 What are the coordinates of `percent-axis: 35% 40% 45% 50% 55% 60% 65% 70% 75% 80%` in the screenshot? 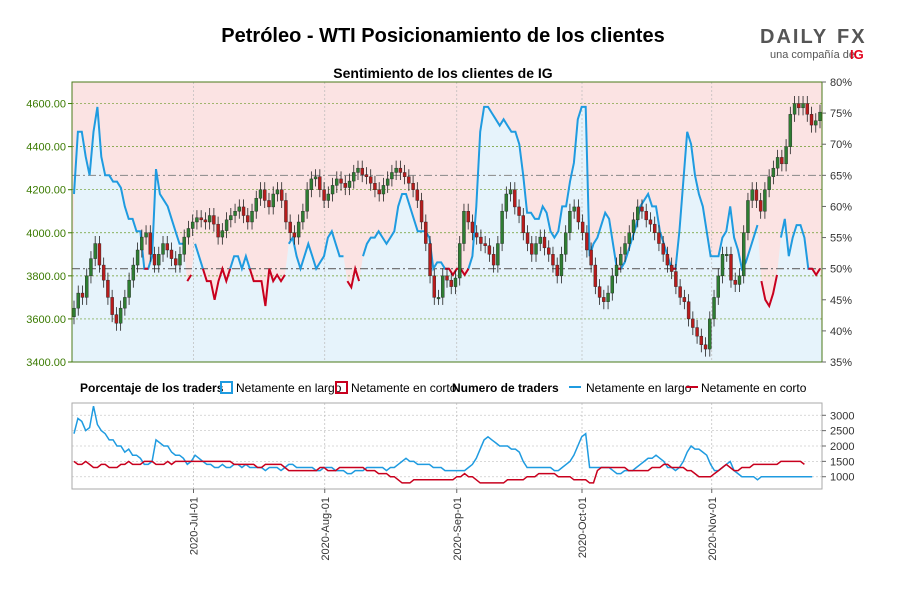 It's located at (837, 223).